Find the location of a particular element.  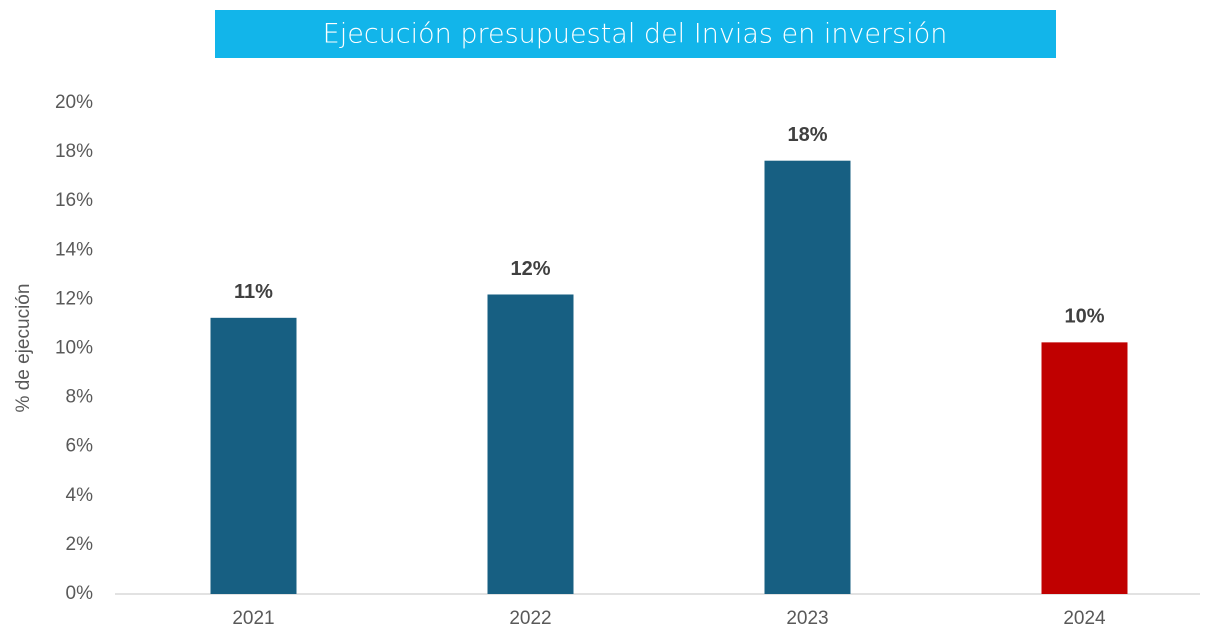

data-label: 11% is located at coordinates (253, 292).